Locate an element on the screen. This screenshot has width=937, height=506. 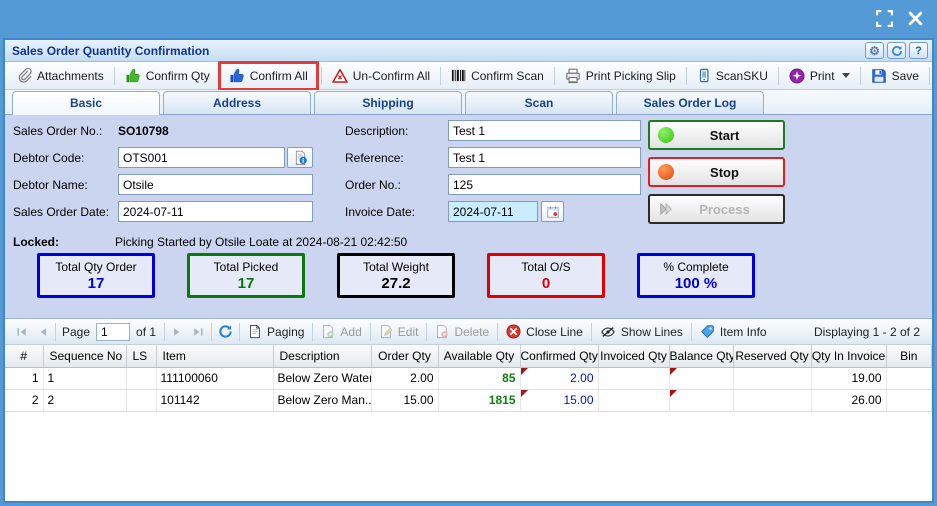
percent-complete-box: % Complete 100 % is located at coordinates (696, 275).